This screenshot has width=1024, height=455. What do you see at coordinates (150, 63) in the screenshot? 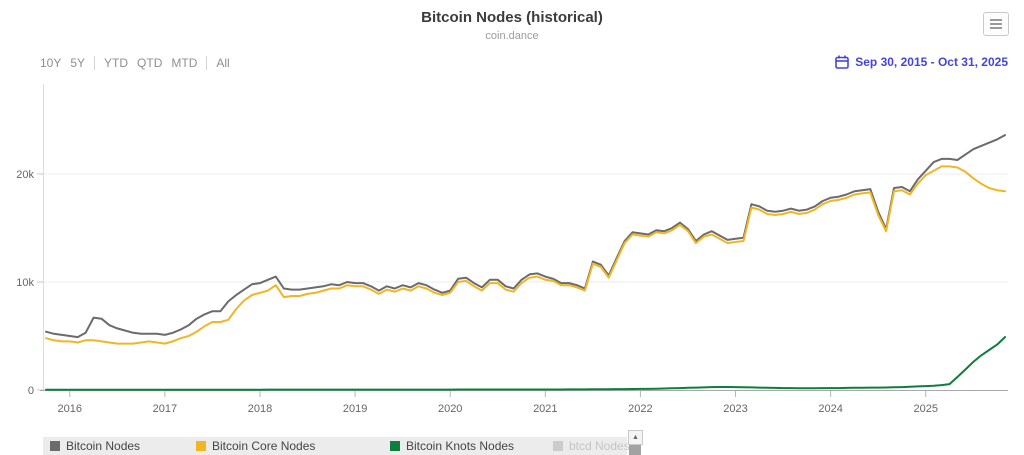
I see `range-button-qtd: QTD` at bounding box center [150, 63].